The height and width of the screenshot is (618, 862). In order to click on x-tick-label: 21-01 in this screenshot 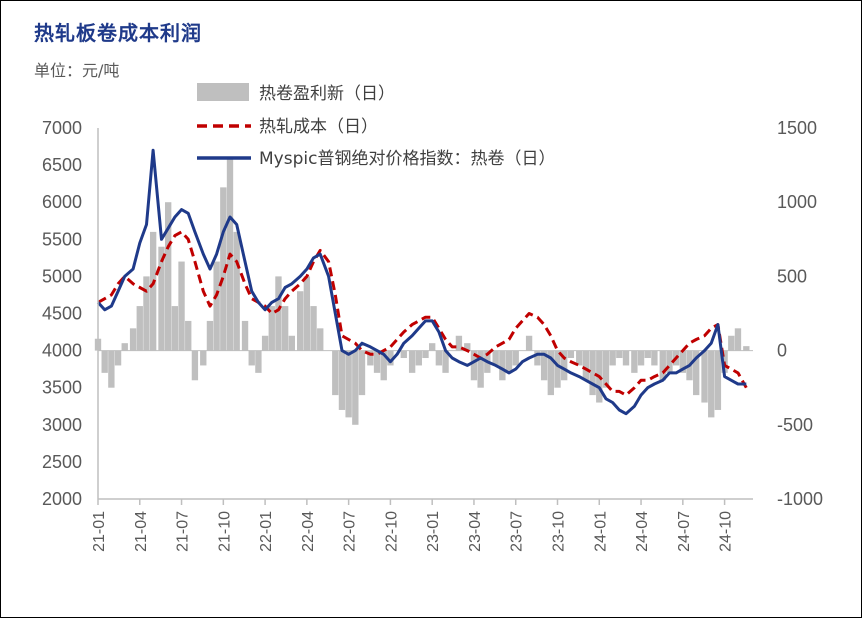, I will do `click(99, 531)`.